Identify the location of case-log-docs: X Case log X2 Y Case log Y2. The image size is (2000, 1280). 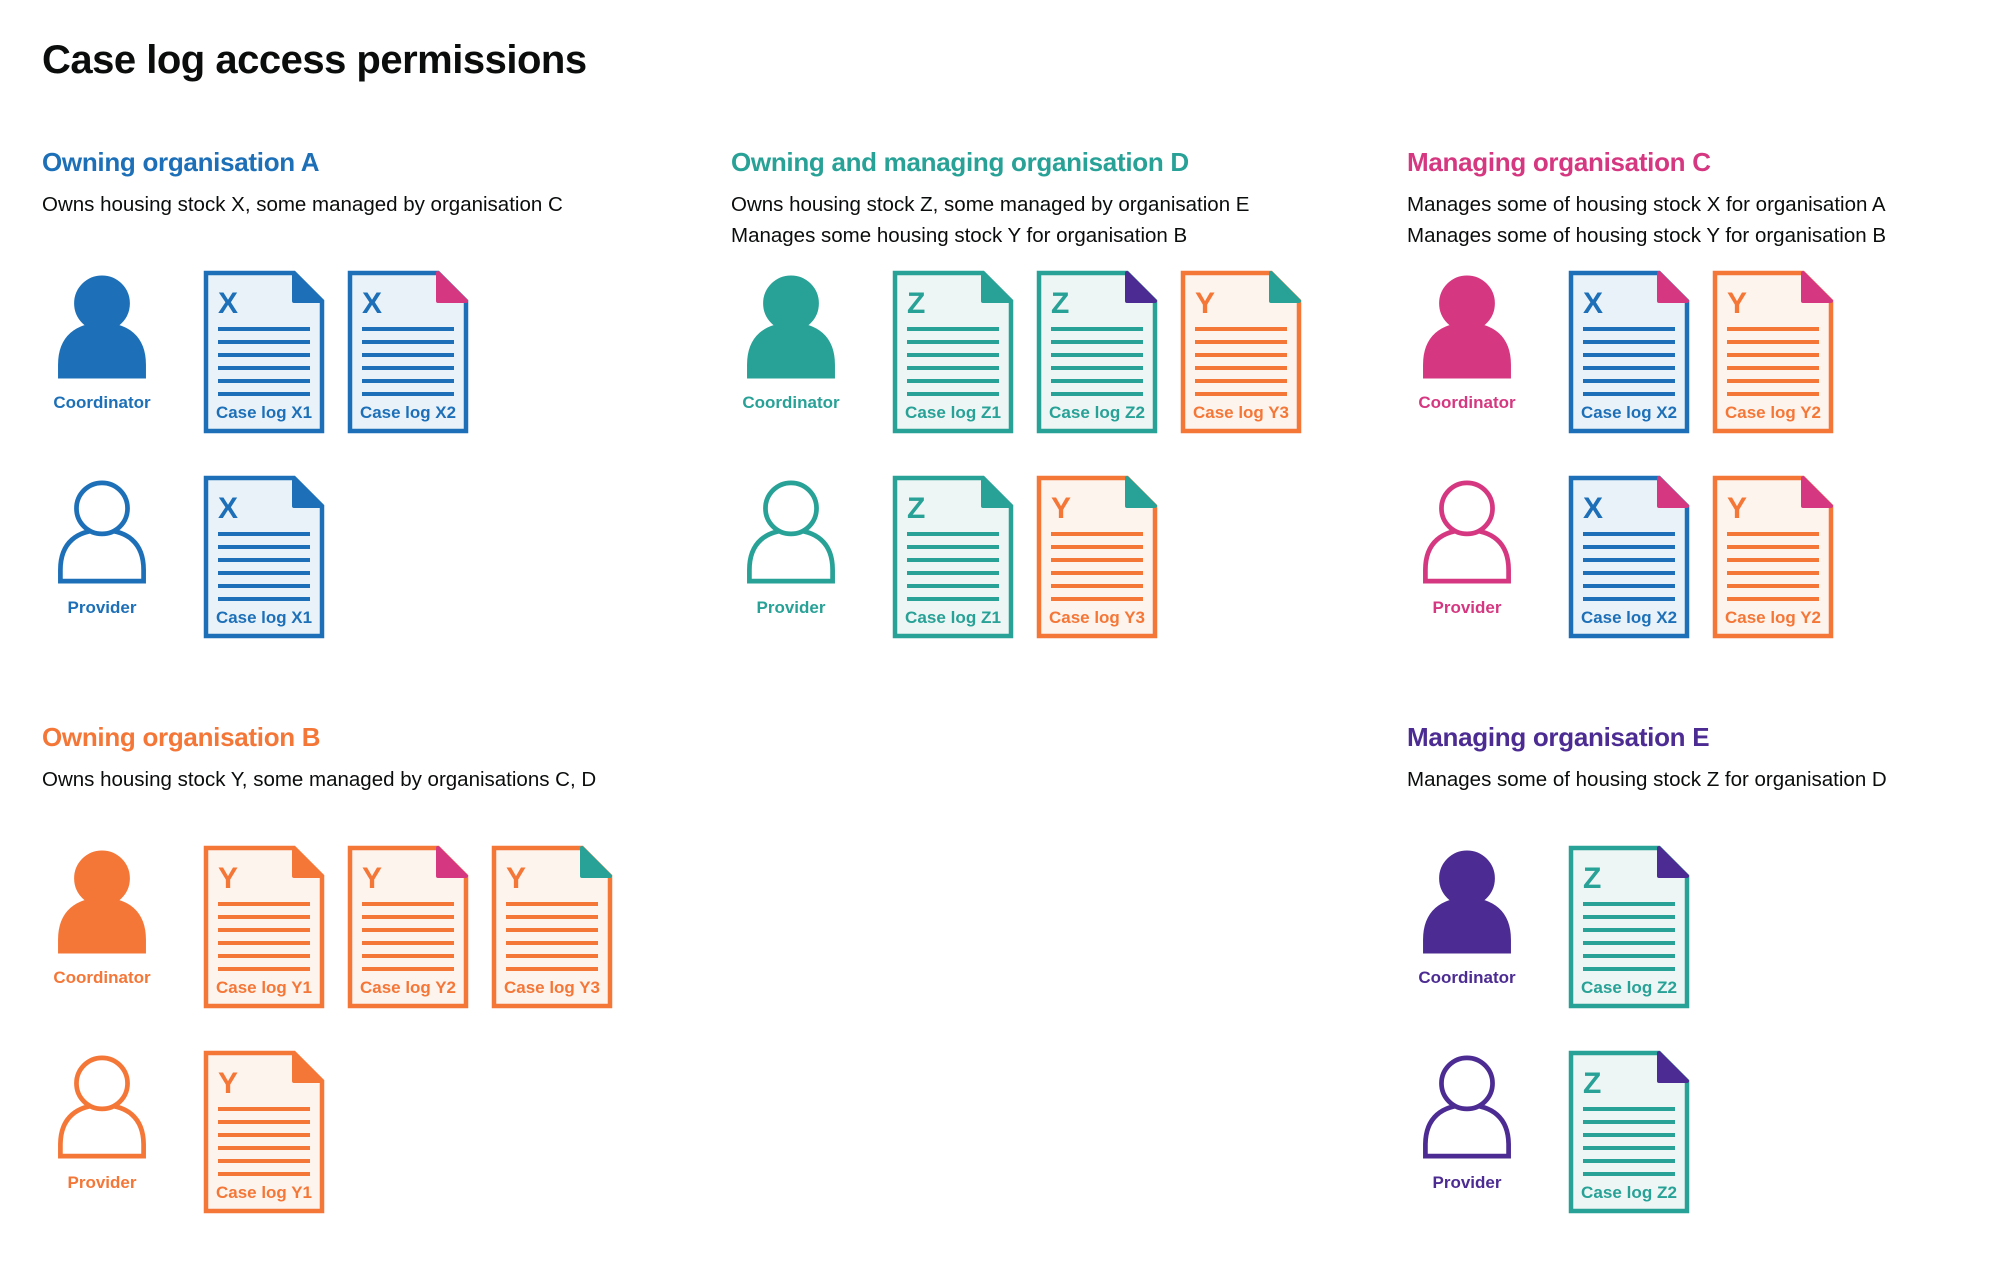
(1701, 352).